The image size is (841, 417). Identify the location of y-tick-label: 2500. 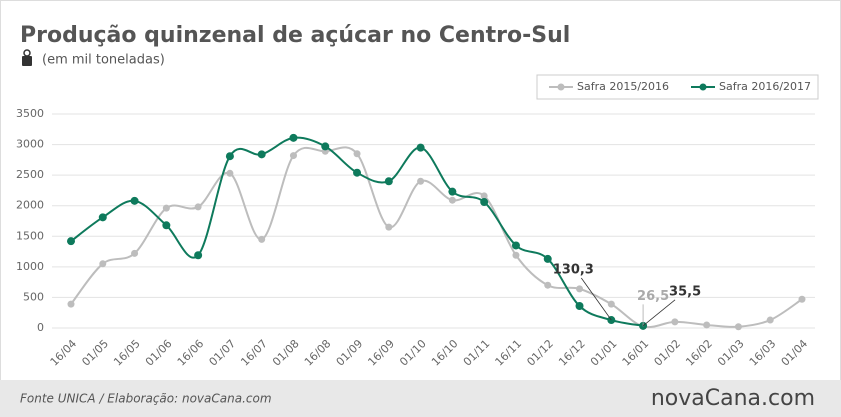
(30, 174).